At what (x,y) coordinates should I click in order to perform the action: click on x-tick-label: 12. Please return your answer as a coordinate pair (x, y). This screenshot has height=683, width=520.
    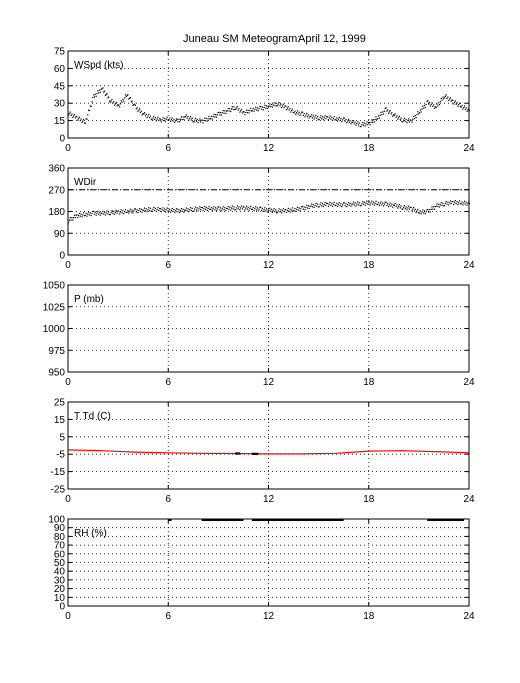
    Looking at the image, I should click on (269, 499).